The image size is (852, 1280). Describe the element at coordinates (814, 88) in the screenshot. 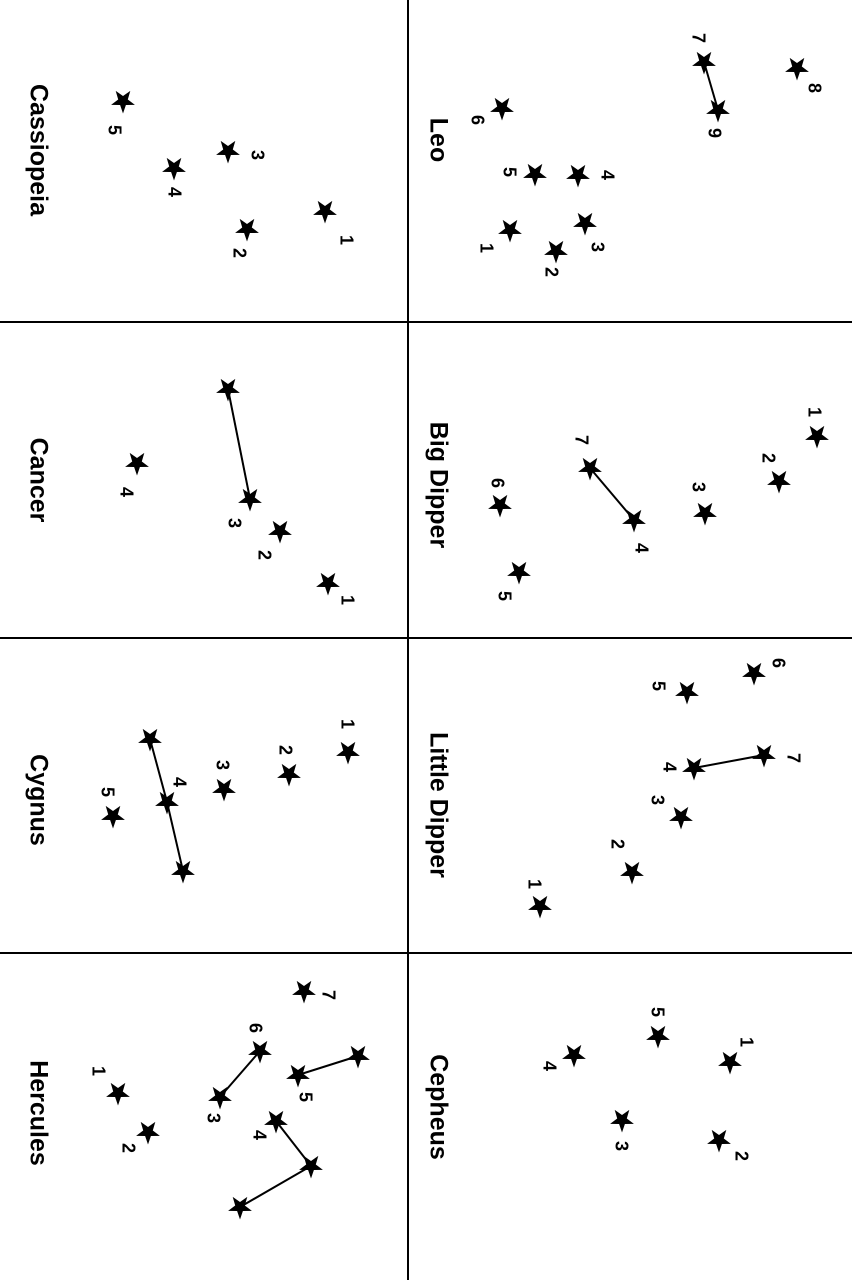

I see `star-label: 8` at that location.